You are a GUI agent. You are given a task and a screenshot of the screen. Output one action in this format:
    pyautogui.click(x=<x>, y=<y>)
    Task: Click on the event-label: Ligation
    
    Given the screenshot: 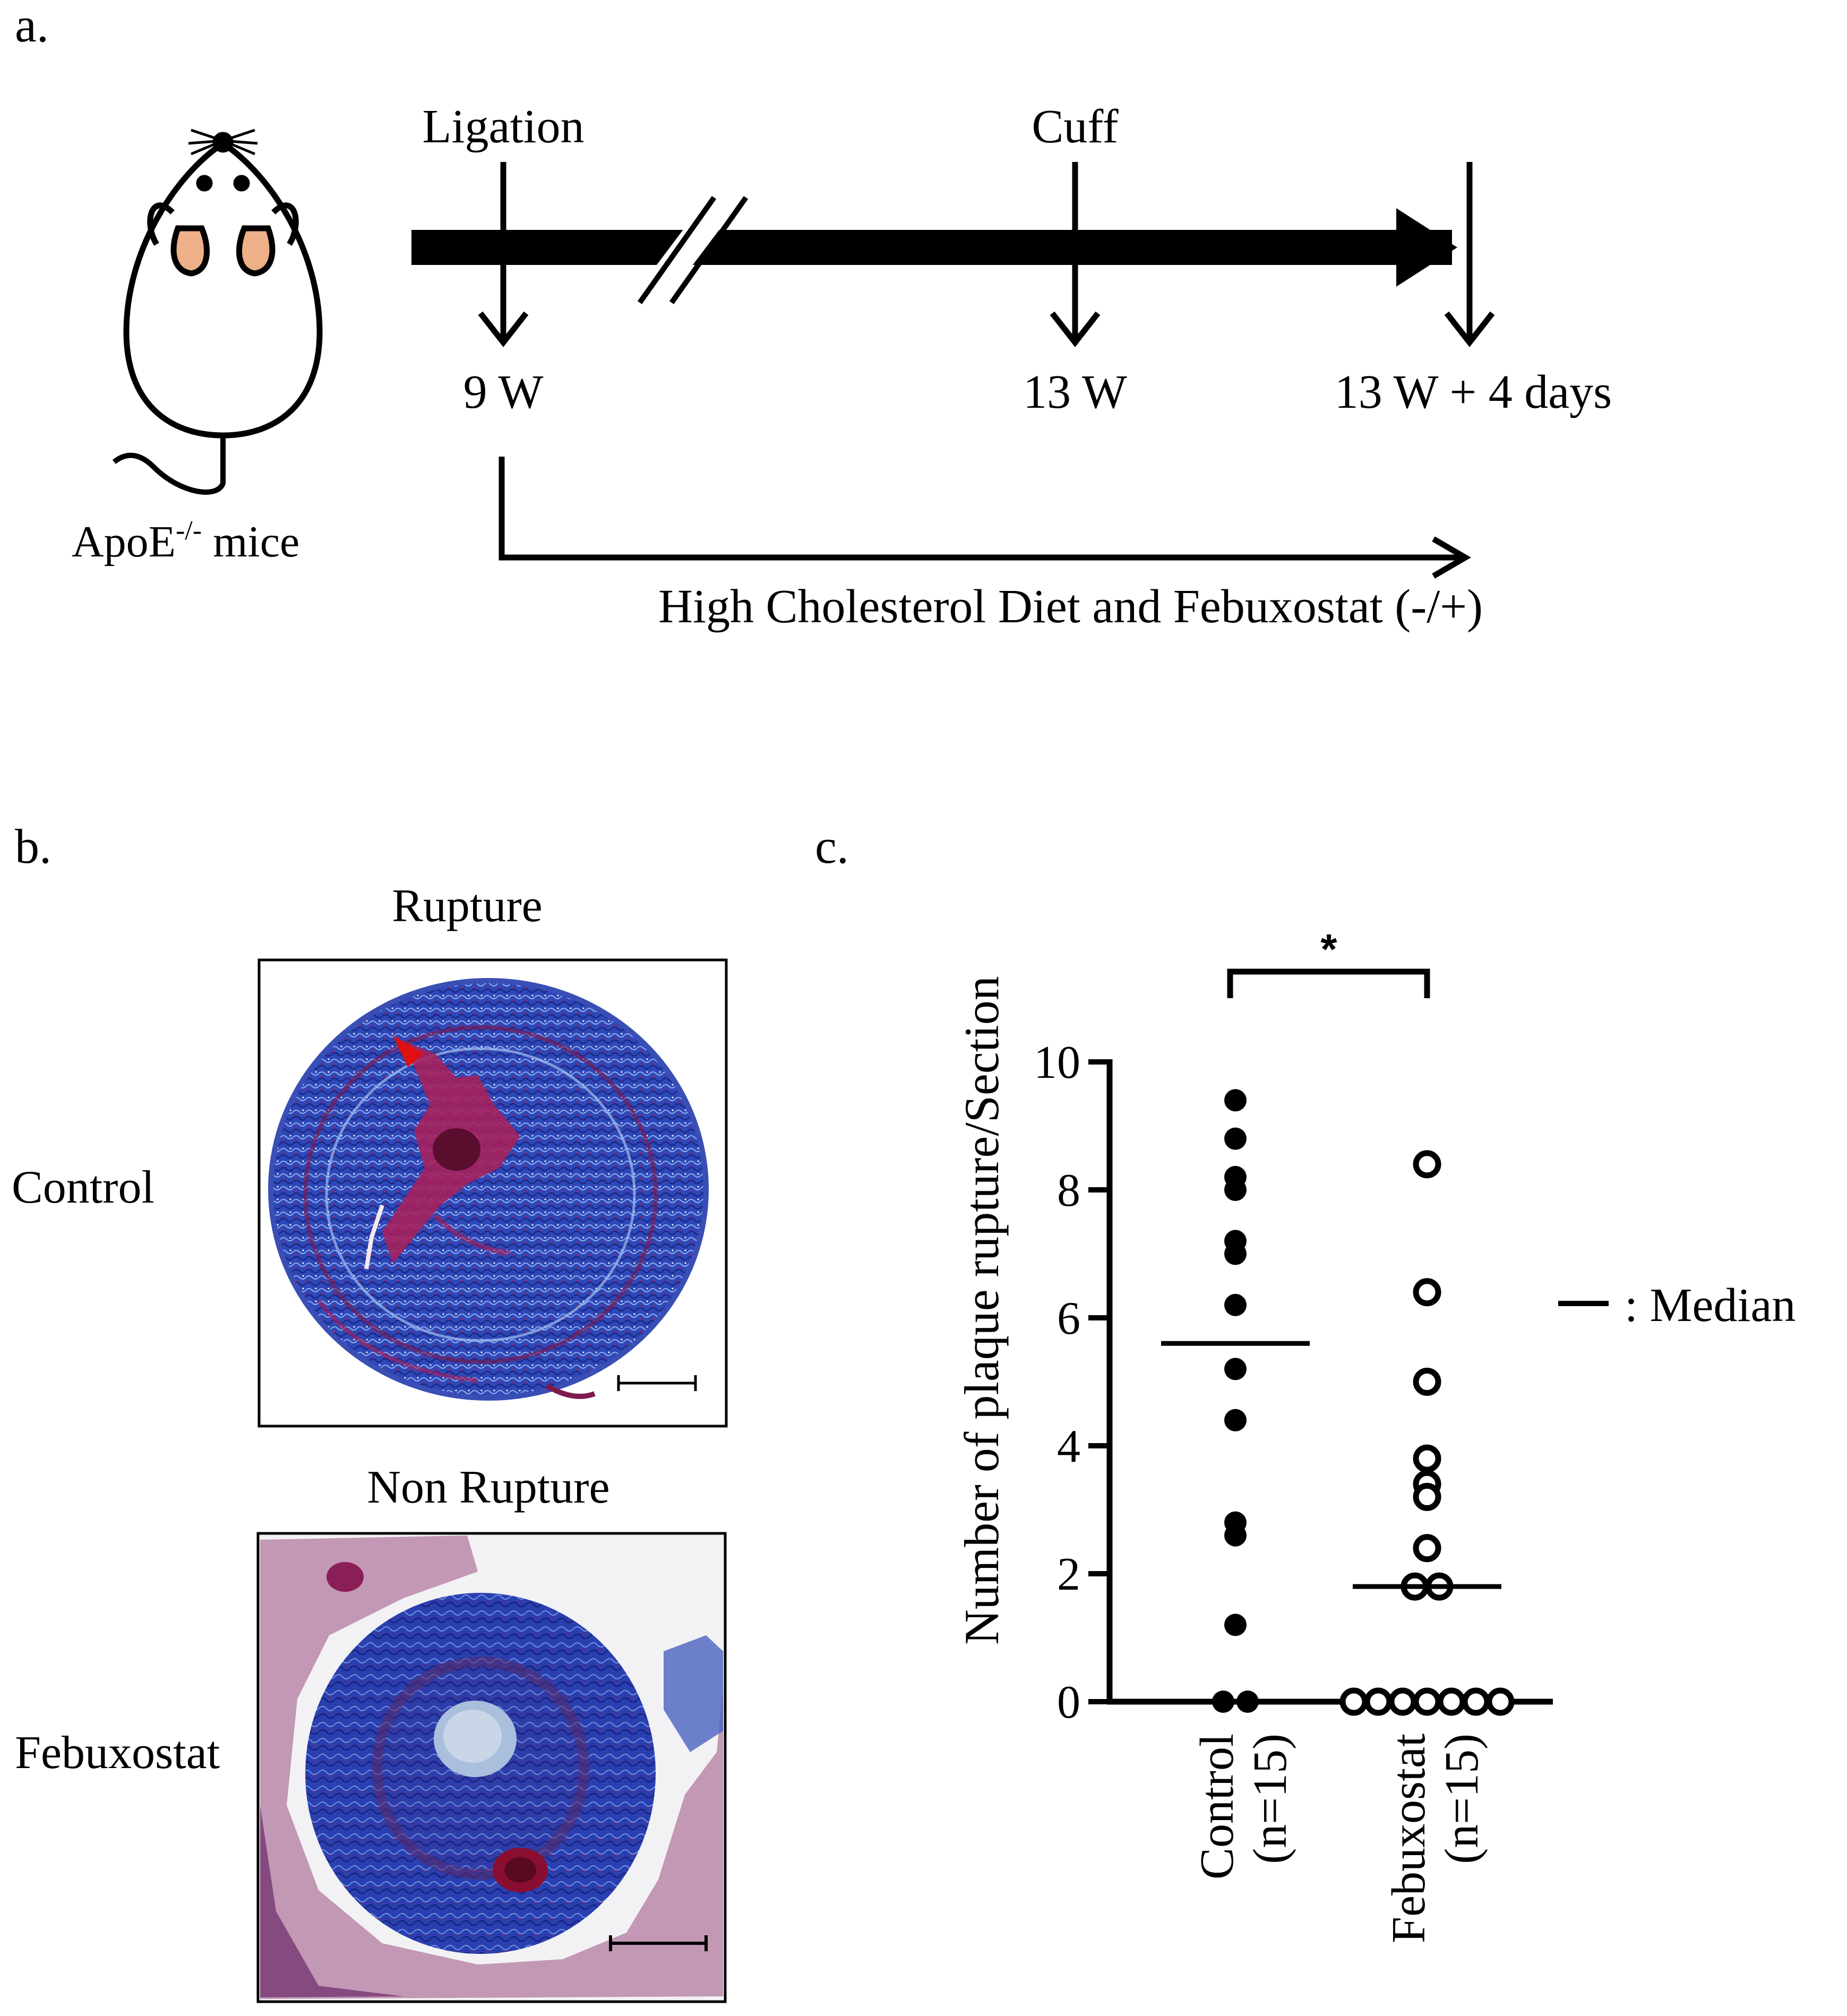 What is the action you would take?
    pyautogui.click(x=504, y=127)
    